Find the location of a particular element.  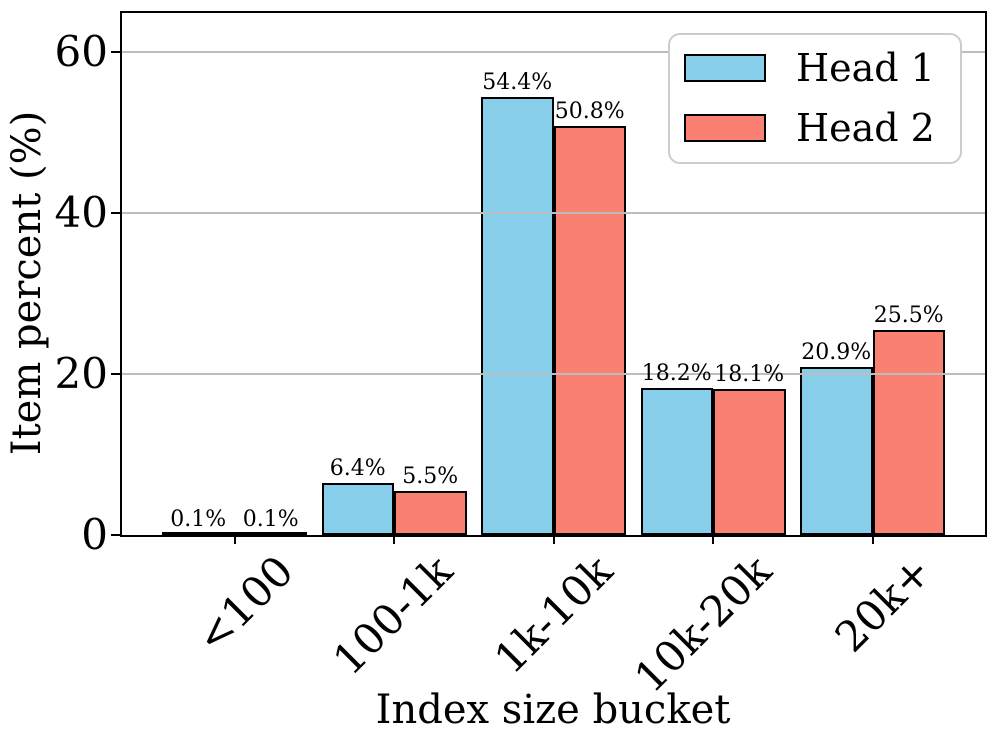

bar-head-1-10k-20k is located at coordinates (676, 461).